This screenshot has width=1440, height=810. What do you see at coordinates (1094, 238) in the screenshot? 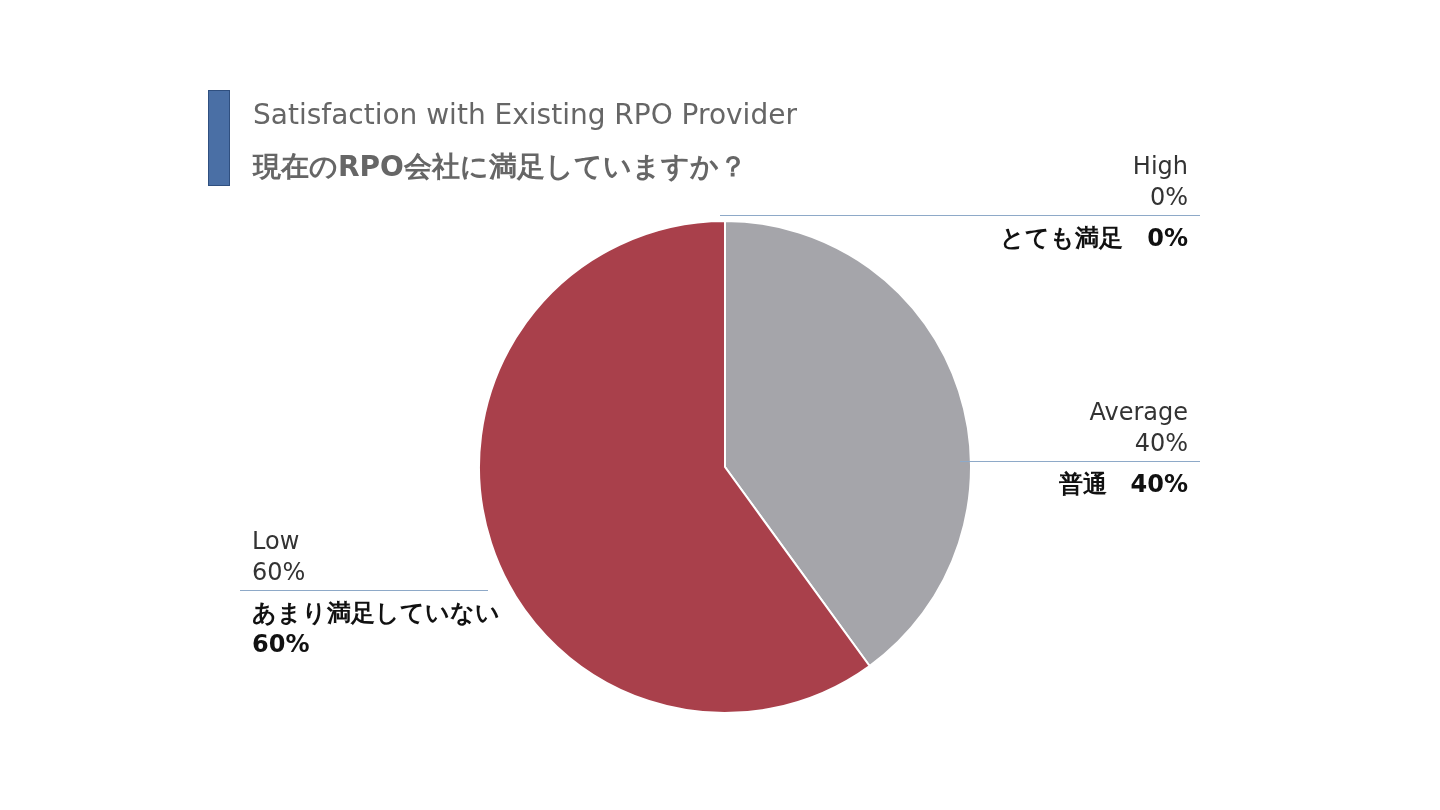
I see `text: とても満足 0%` at bounding box center [1094, 238].